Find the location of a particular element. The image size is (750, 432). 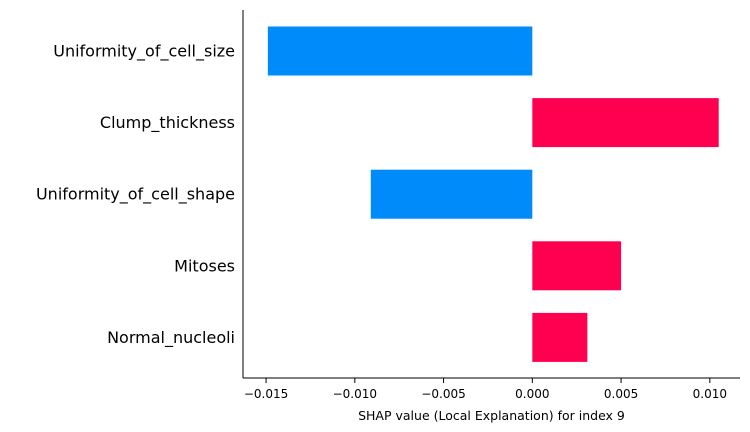

bar-uniformity-of-cell-size is located at coordinates (400, 51).